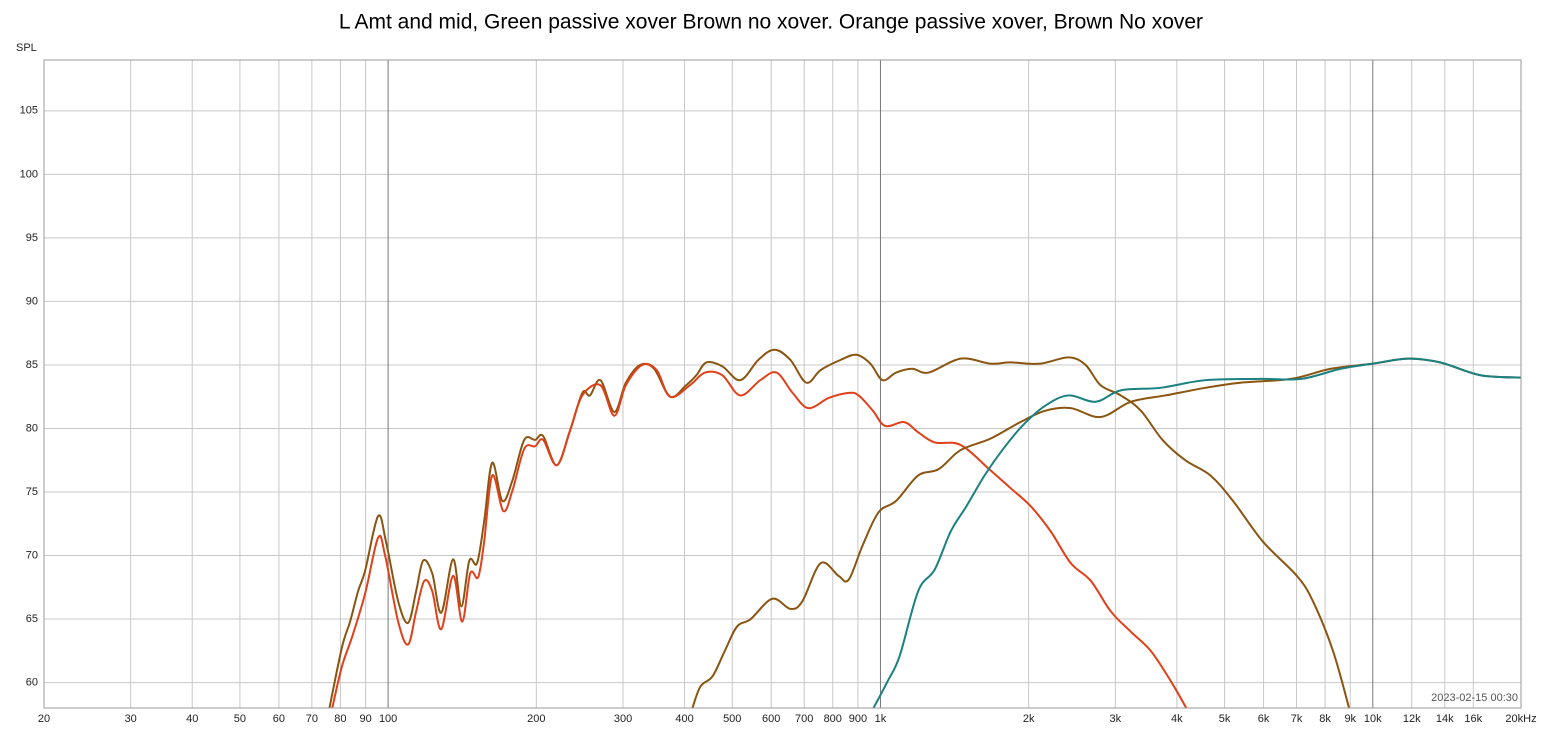 The image size is (1543, 731). Describe the element at coordinates (44, 719) in the screenshot. I see `x-tick-label: 20` at that location.